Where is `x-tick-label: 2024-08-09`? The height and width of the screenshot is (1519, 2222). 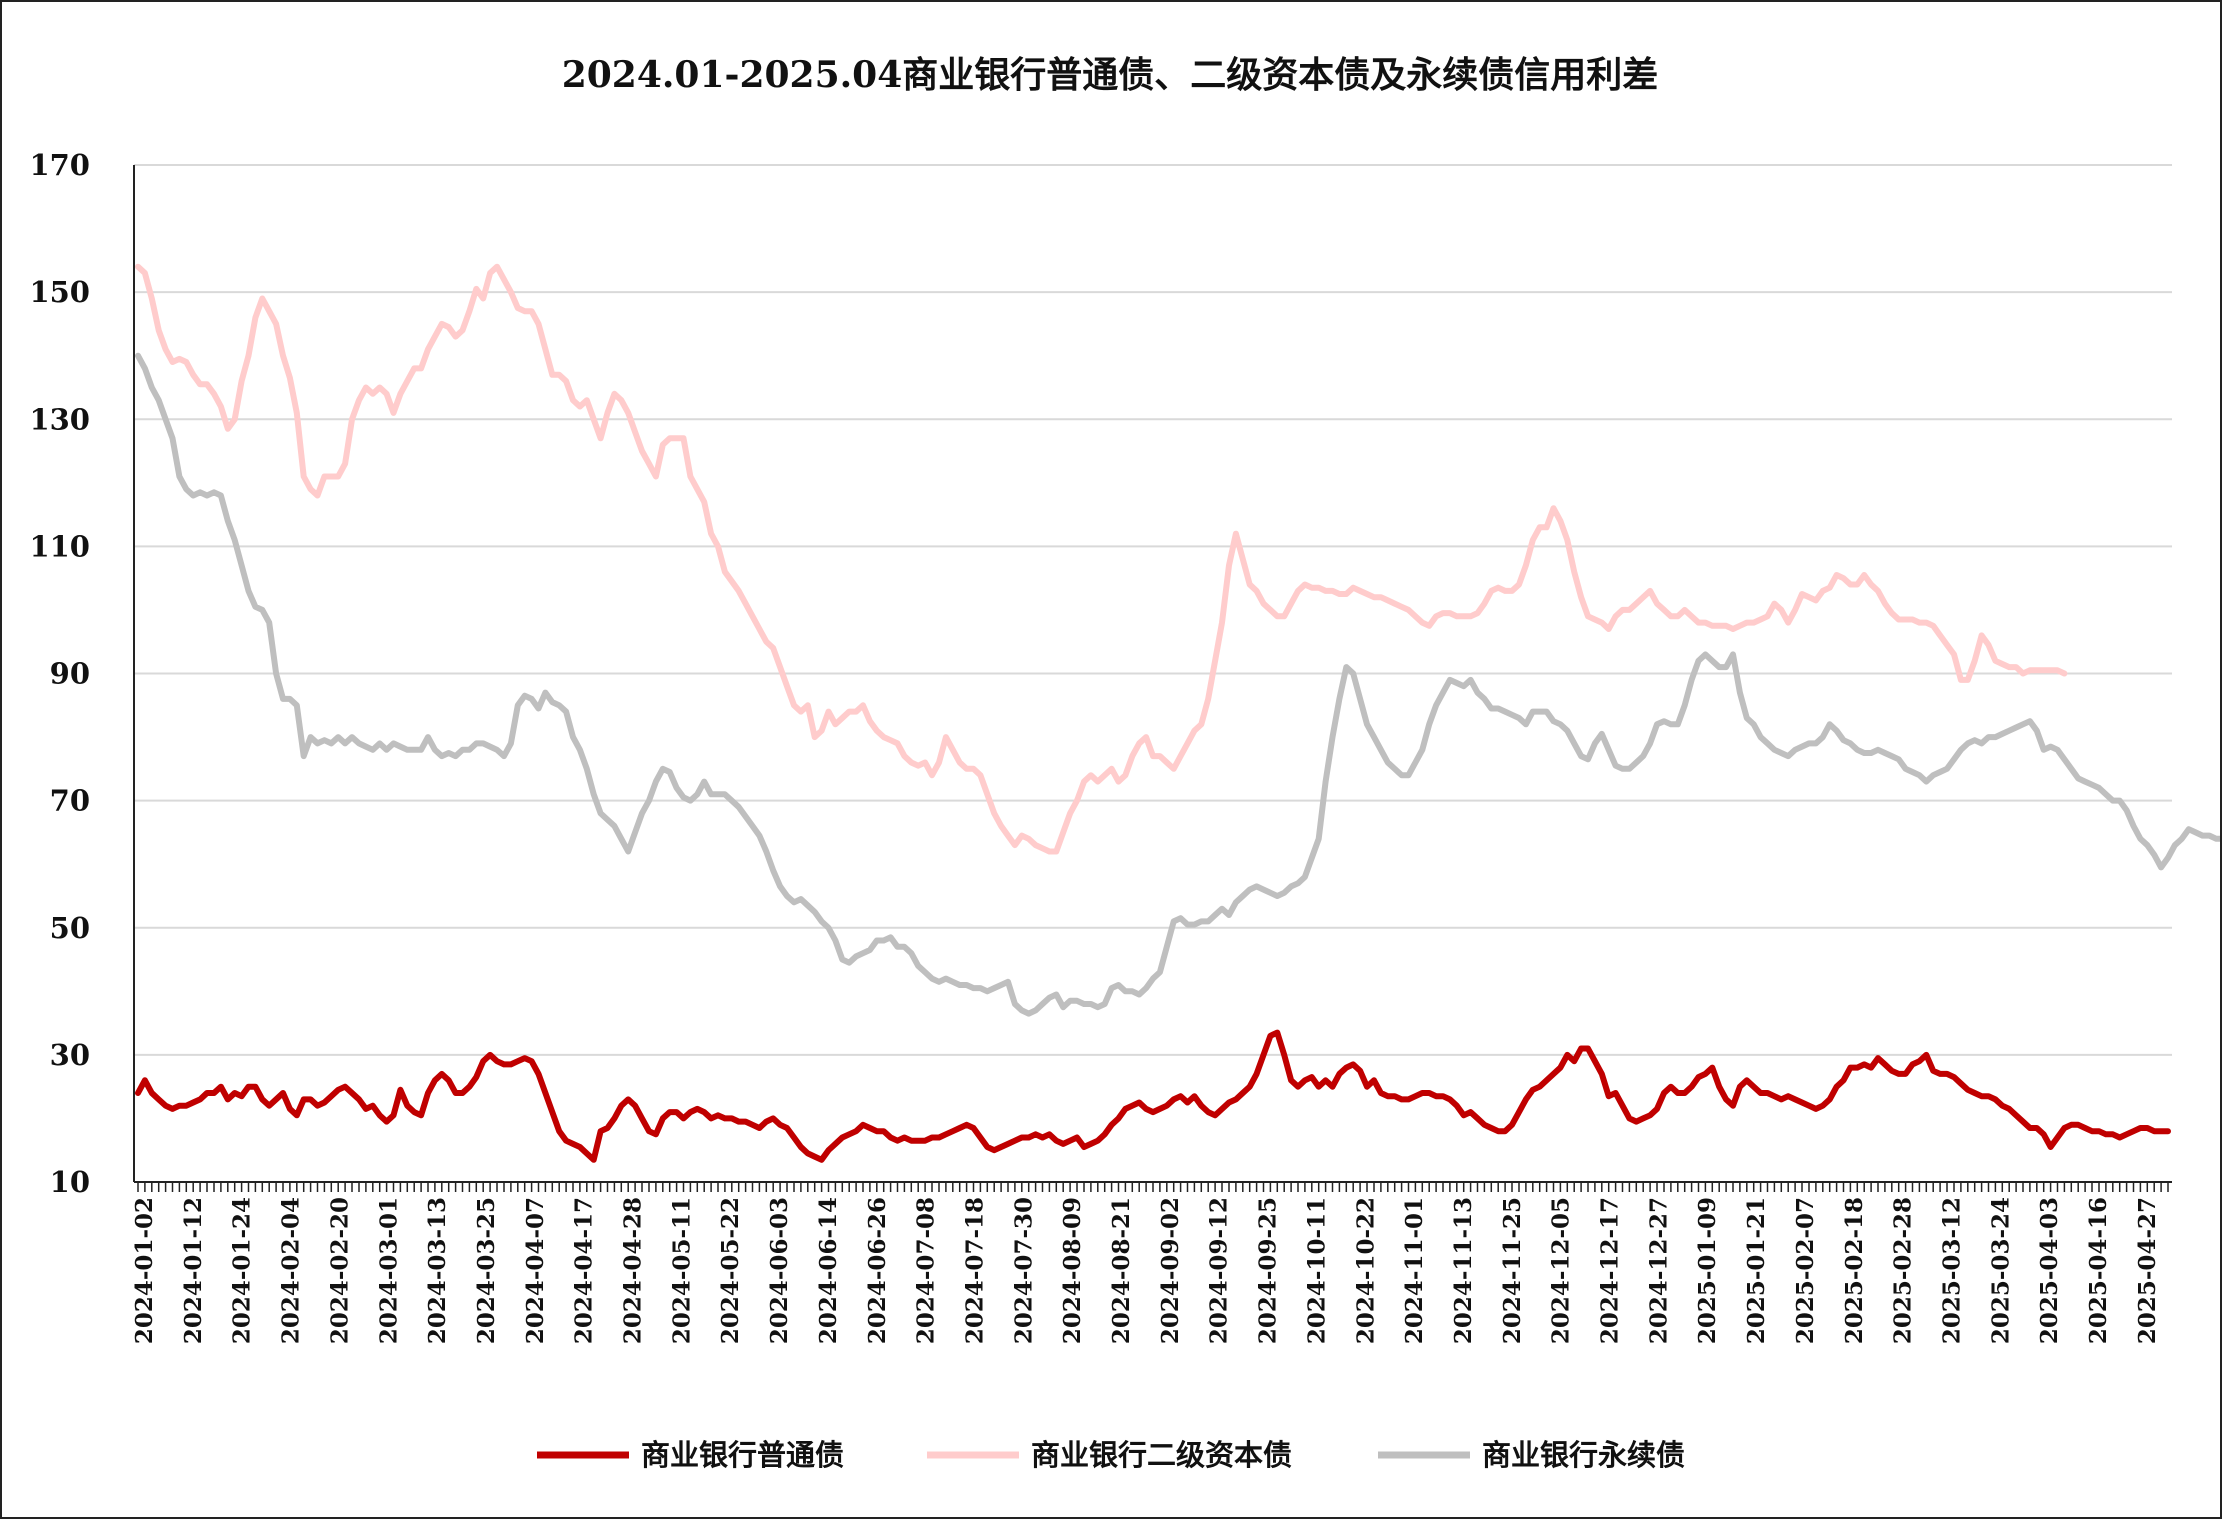 x-tick-label: 2024-08-09 is located at coordinates (1072, 1270).